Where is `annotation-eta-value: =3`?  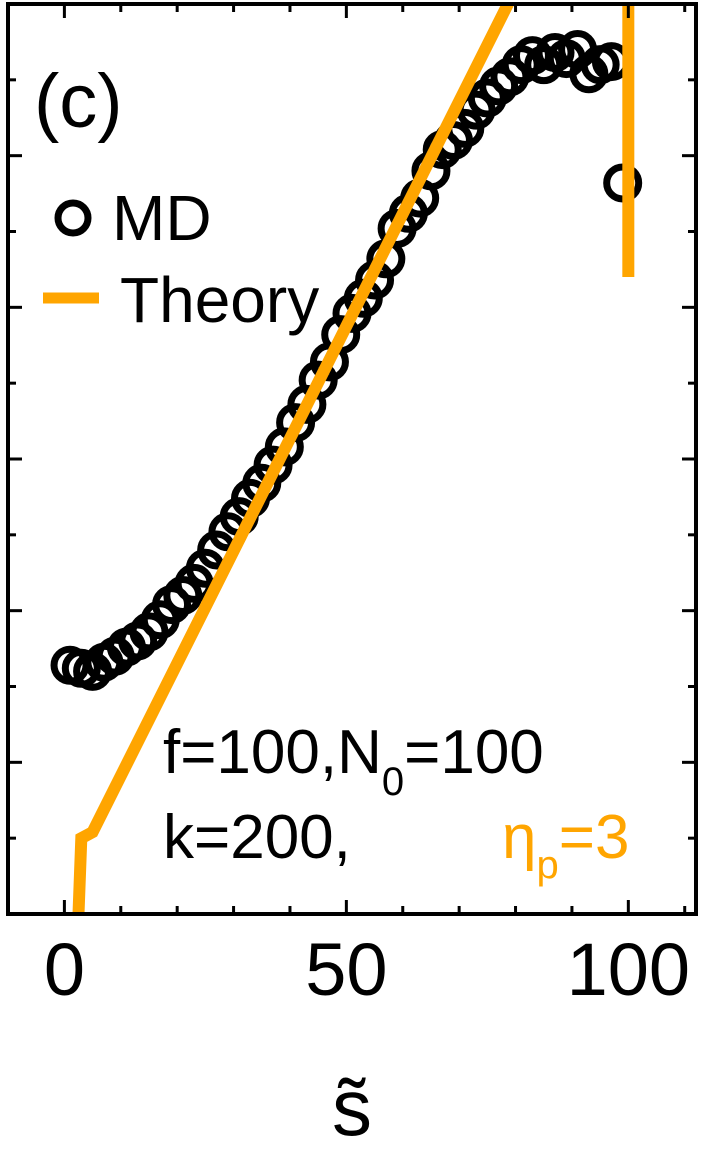 annotation-eta-value: =3 is located at coordinates (594, 837).